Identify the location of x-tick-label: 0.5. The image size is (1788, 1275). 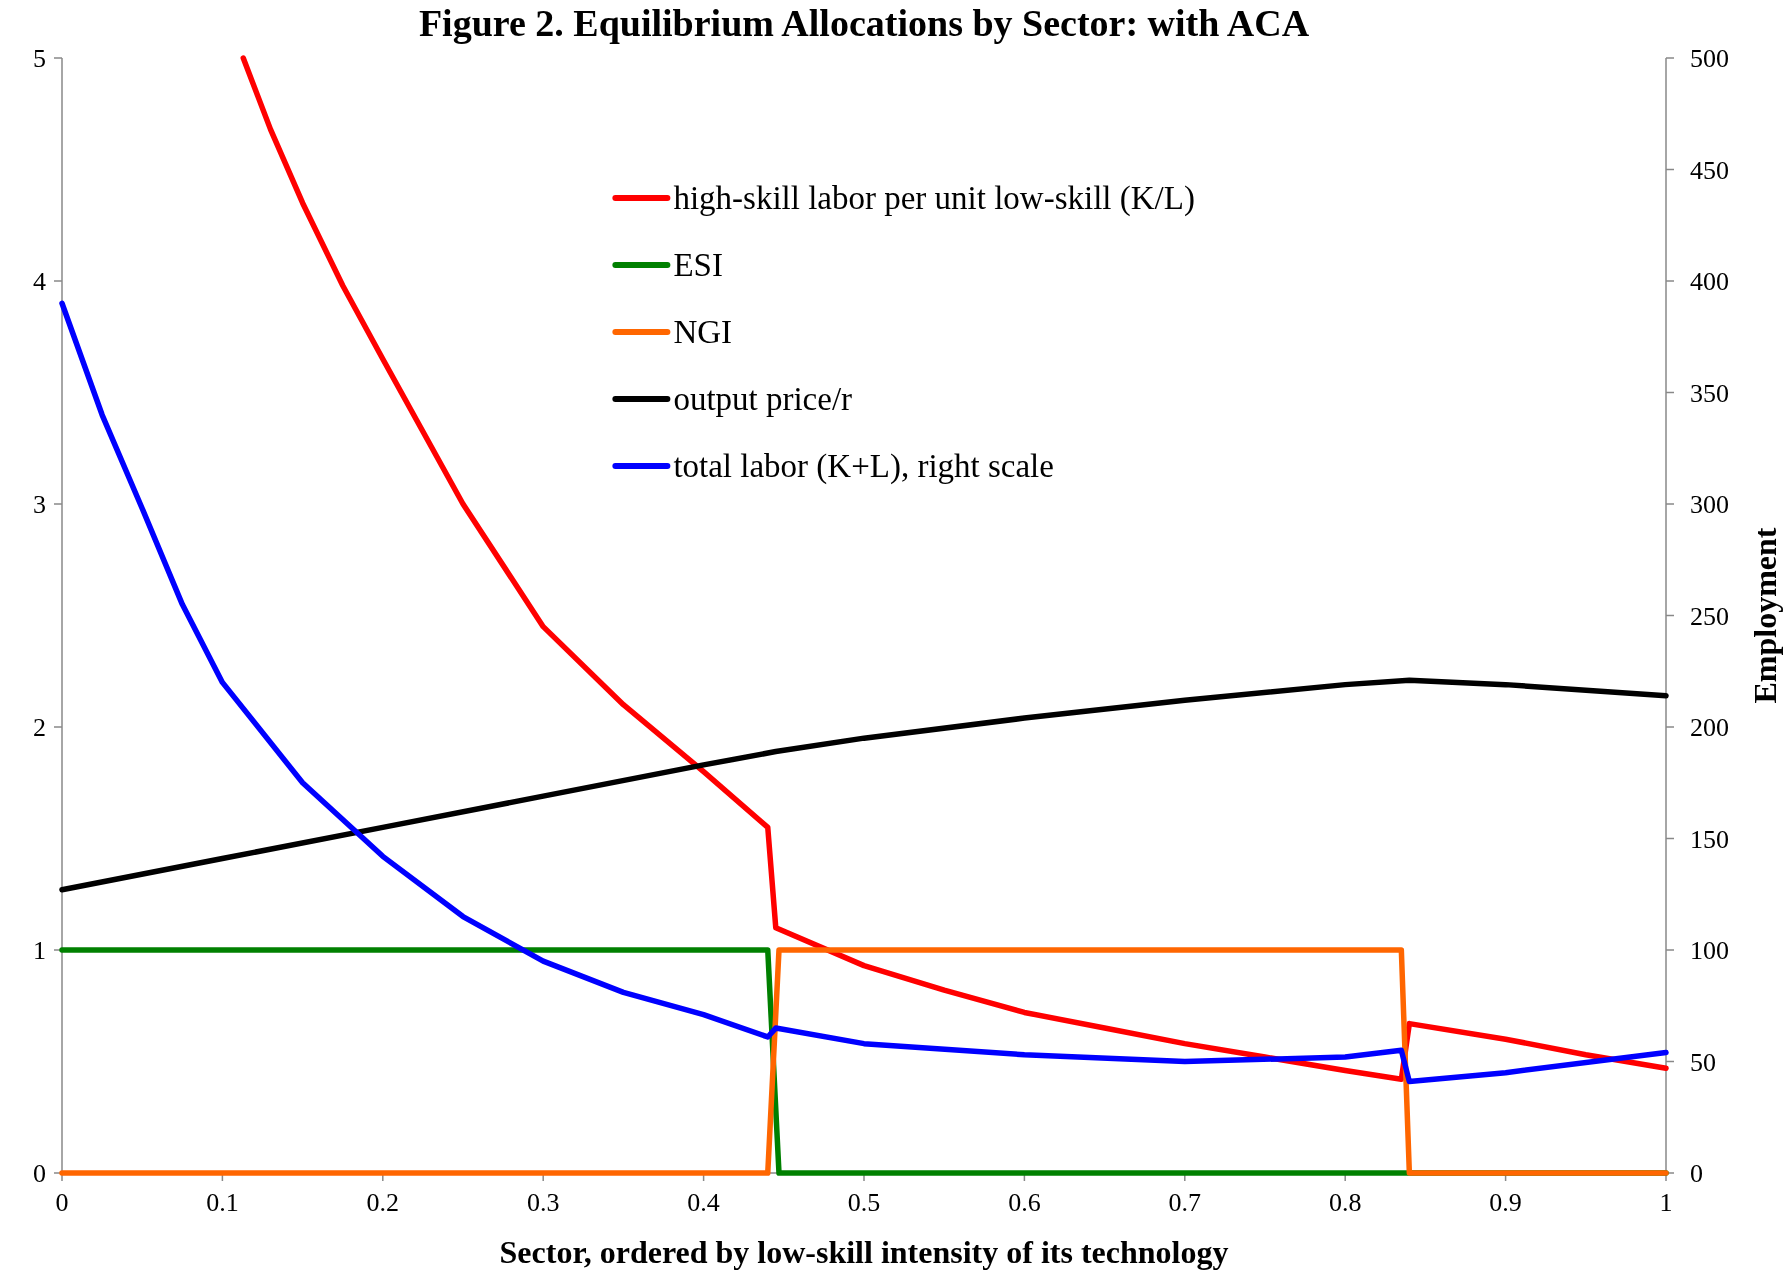
(864, 1202).